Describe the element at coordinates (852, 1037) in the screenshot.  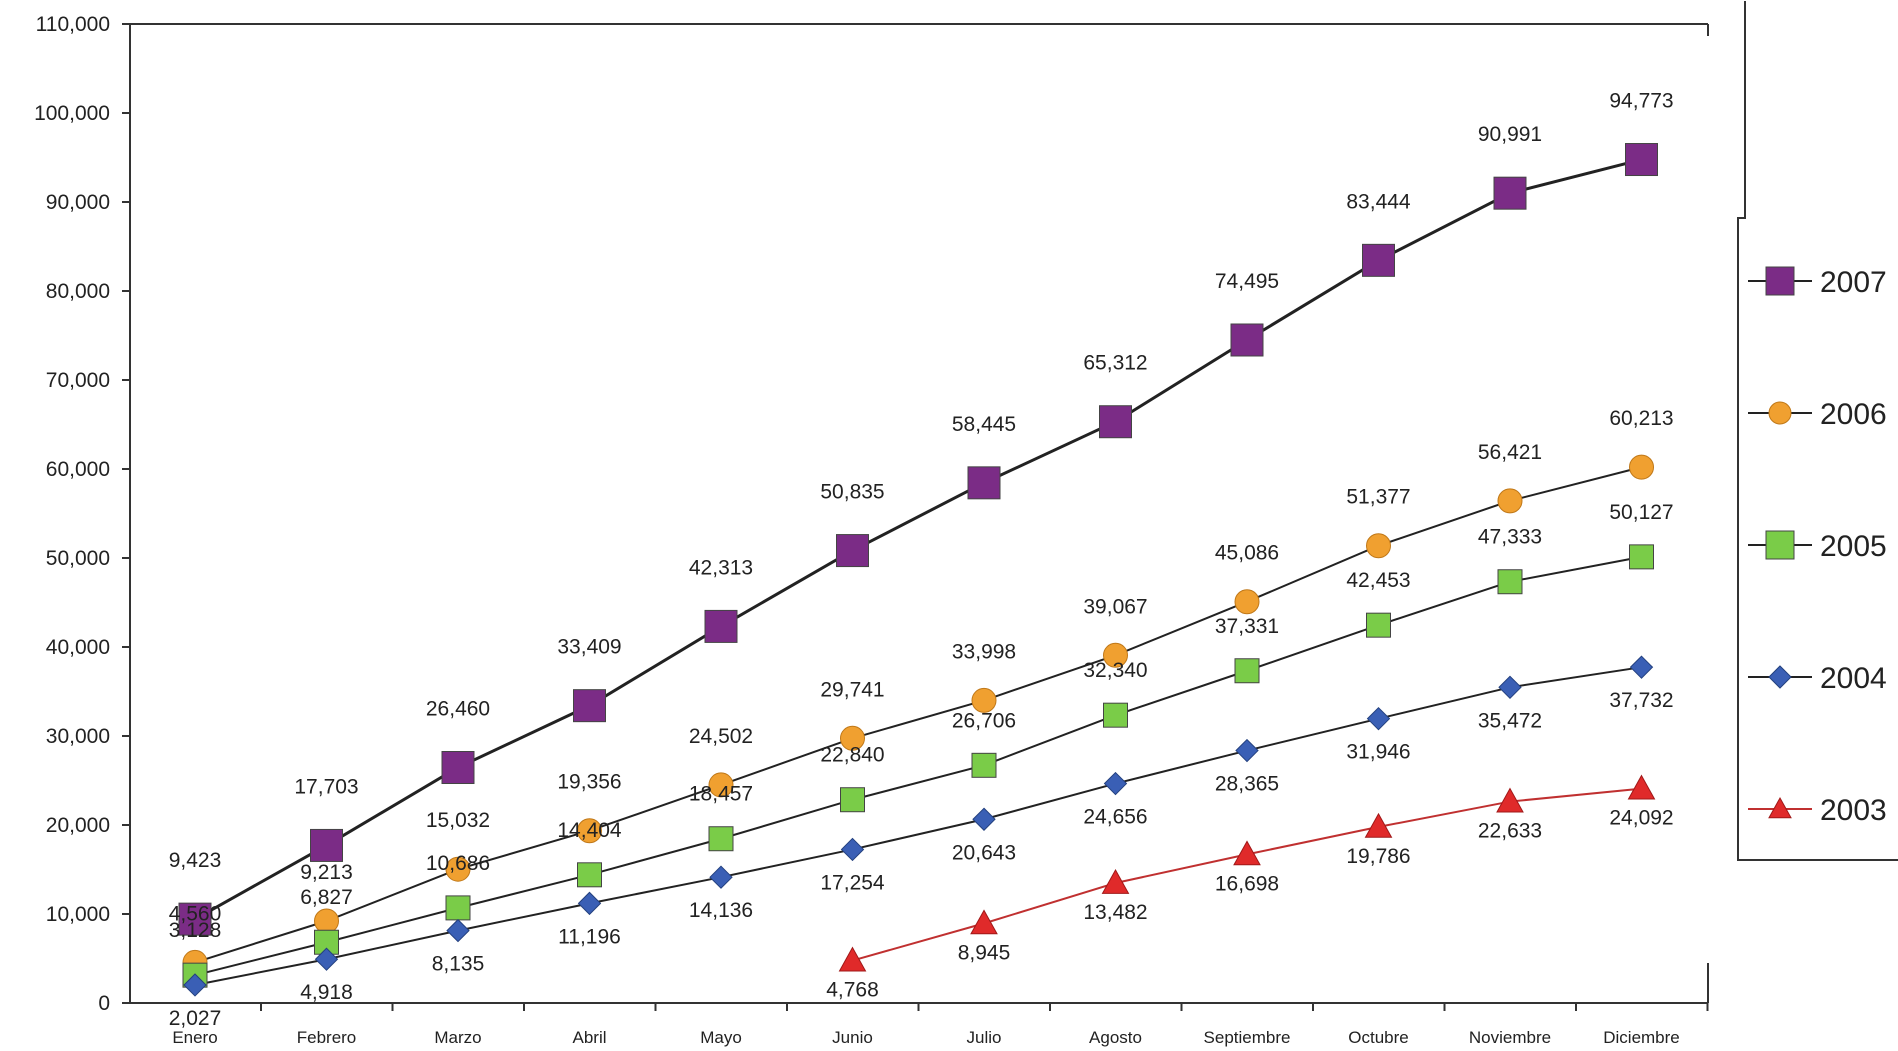
I see `x-tick-label: Junio` at that location.